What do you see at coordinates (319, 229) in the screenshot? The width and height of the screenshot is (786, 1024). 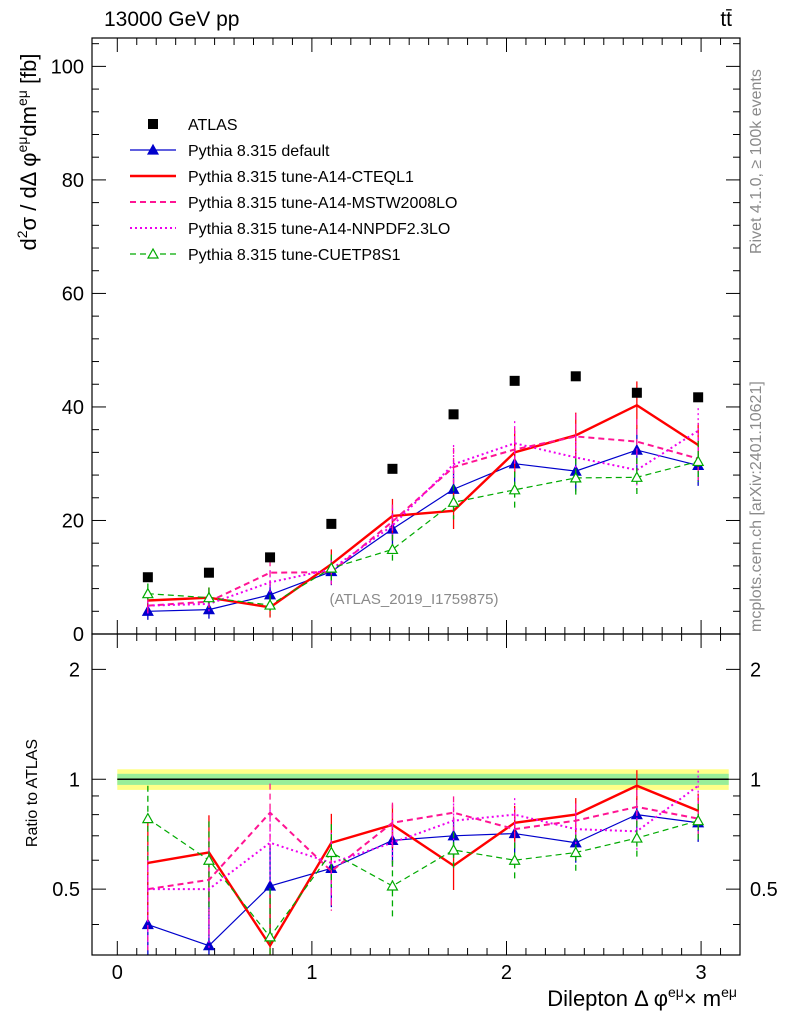 I see `legend-label-3: Pythia 8.315 tune-A14-NNPDF2.3LO` at bounding box center [319, 229].